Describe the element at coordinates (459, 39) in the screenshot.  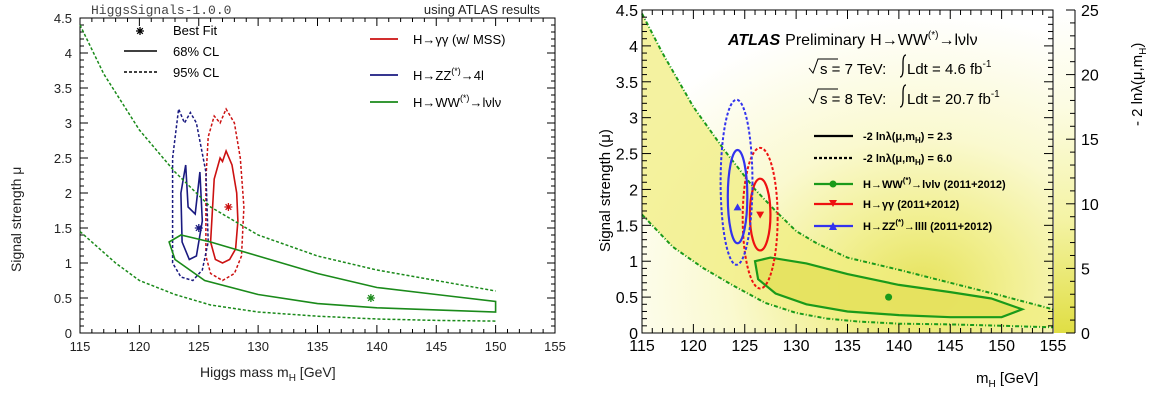
I see `legend-channel-label: H→γγ (w/ MSS)` at that location.